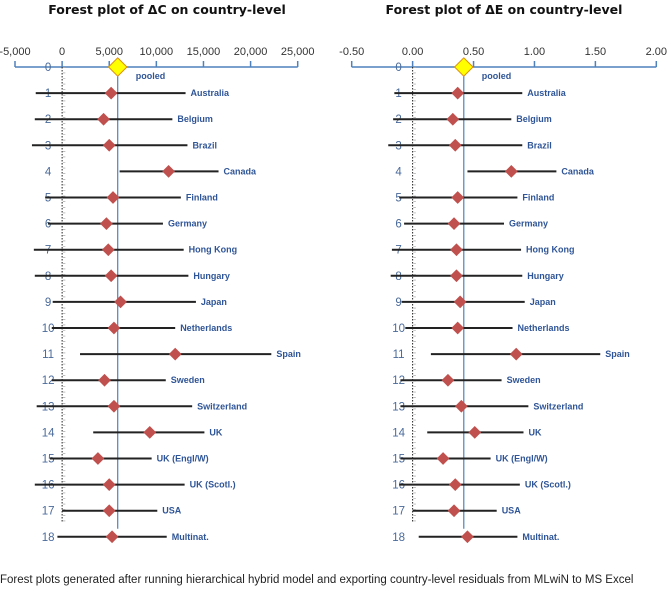  I want to click on x-tick-label: 15,000, so click(204, 52).